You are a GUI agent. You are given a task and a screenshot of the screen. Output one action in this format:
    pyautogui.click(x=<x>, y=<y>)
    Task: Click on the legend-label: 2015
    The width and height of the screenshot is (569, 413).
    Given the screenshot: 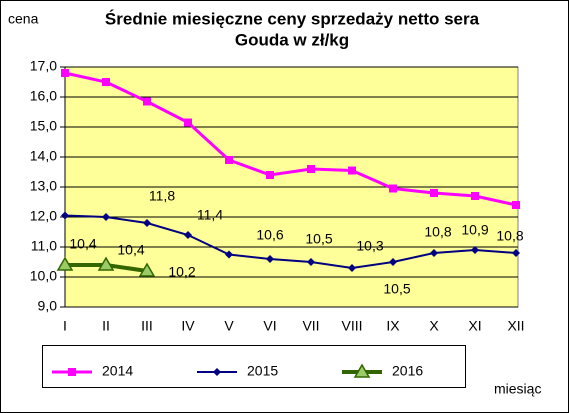 What is the action you would take?
    pyautogui.click(x=262, y=371)
    